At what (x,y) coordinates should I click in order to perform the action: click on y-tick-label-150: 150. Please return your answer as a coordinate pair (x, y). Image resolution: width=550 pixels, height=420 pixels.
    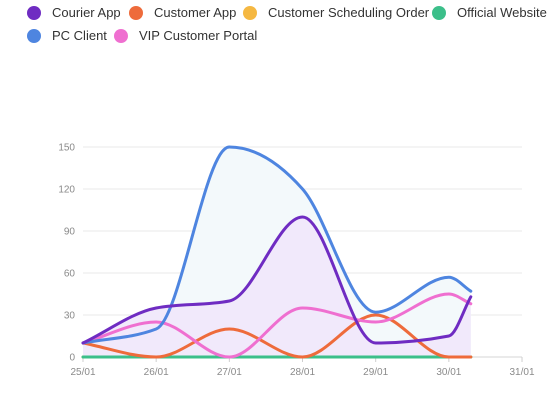
    Looking at the image, I should click on (66, 148).